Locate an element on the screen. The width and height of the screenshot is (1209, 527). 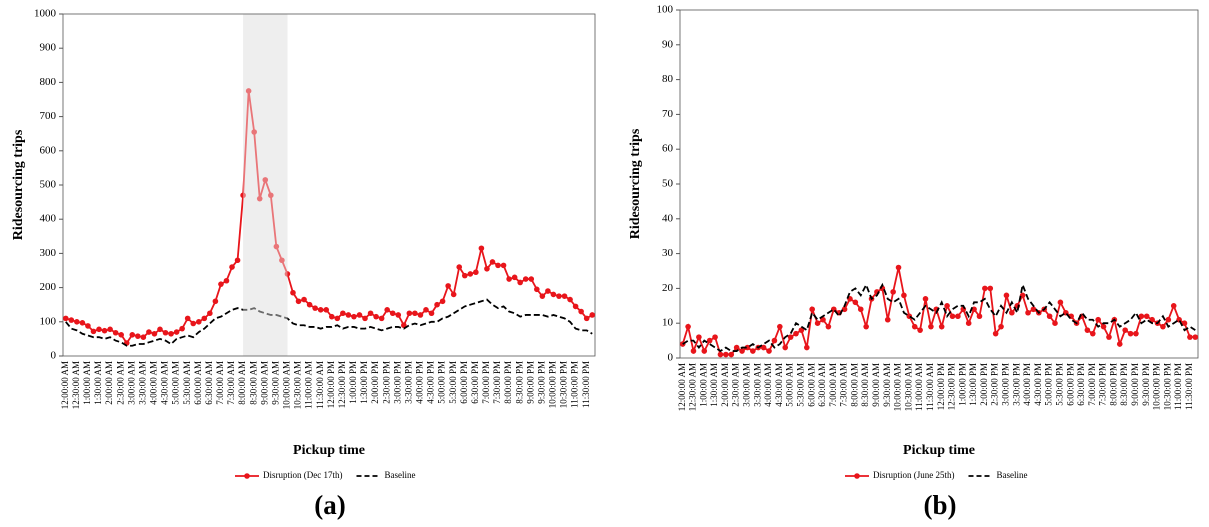
x-tick-label: 7:00:00 PM is located at coordinates (486, 382).